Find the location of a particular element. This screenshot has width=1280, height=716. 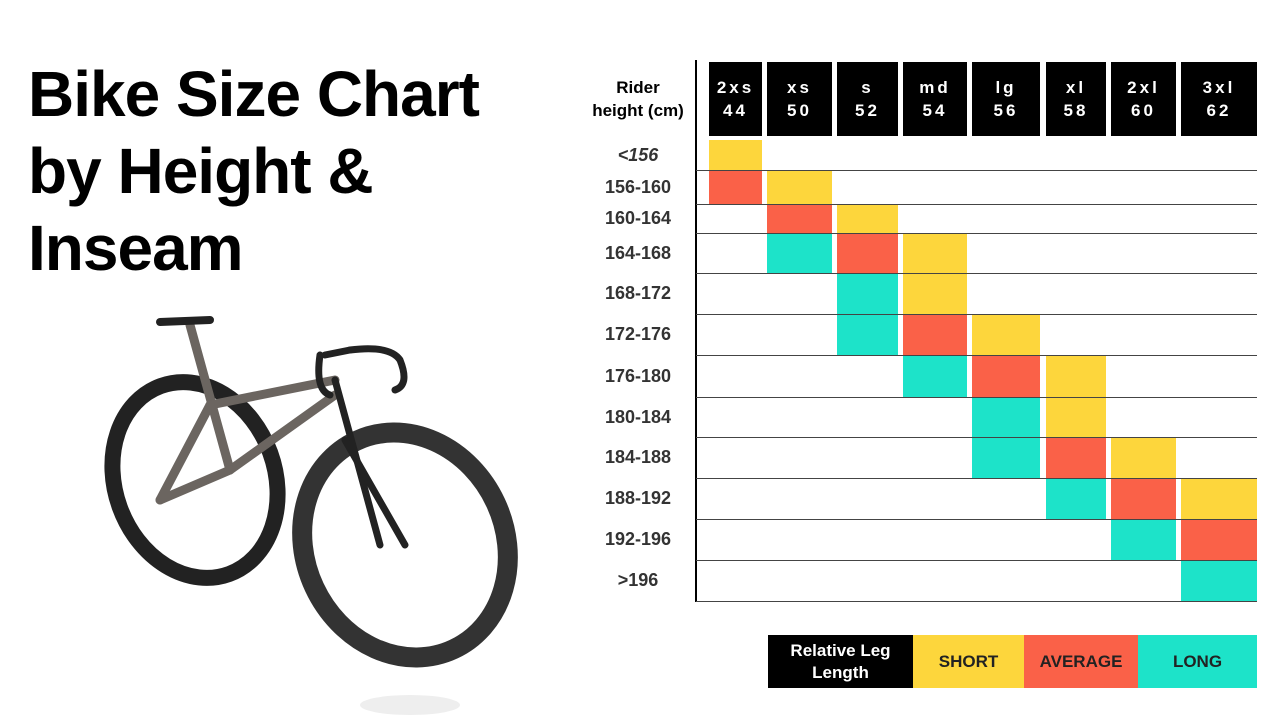

row-label: 180-184 is located at coordinates (638, 416).